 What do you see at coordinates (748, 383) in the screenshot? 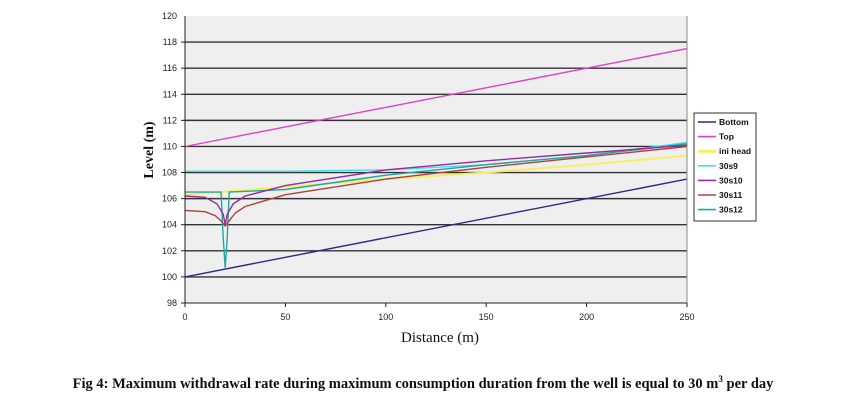
I see `caption-suffix: per day` at bounding box center [748, 383].